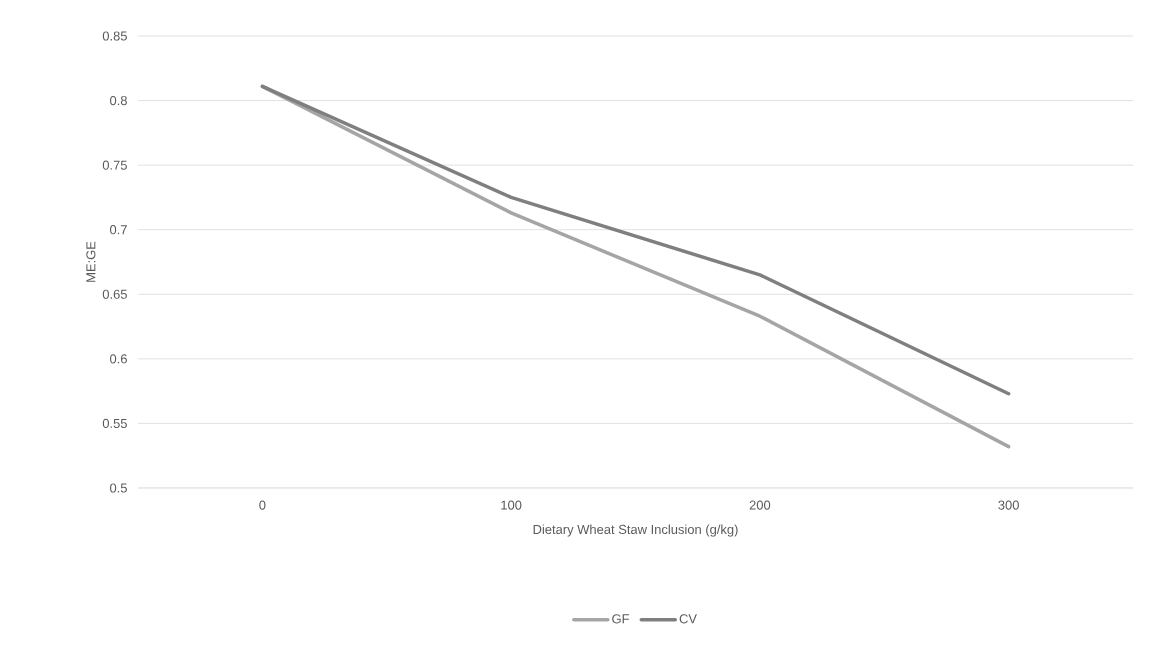  Describe the element at coordinates (760, 505) in the screenshot. I see `x-tick-label: 200` at that location.